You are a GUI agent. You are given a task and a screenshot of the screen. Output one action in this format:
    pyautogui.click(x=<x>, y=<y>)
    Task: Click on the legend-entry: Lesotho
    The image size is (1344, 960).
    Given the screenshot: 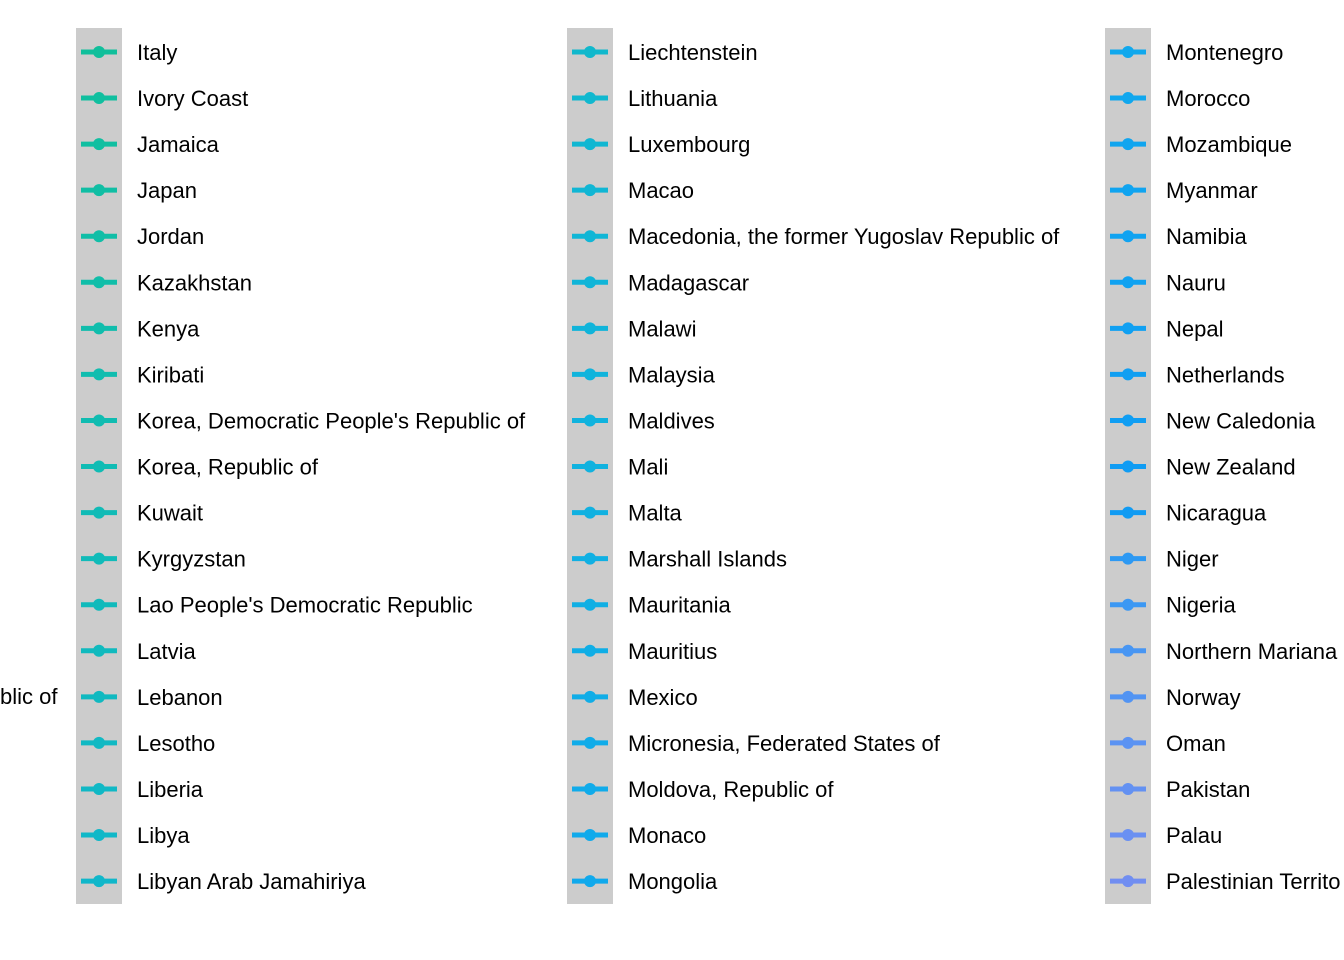 What is the action you would take?
    pyautogui.click(x=148, y=743)
    